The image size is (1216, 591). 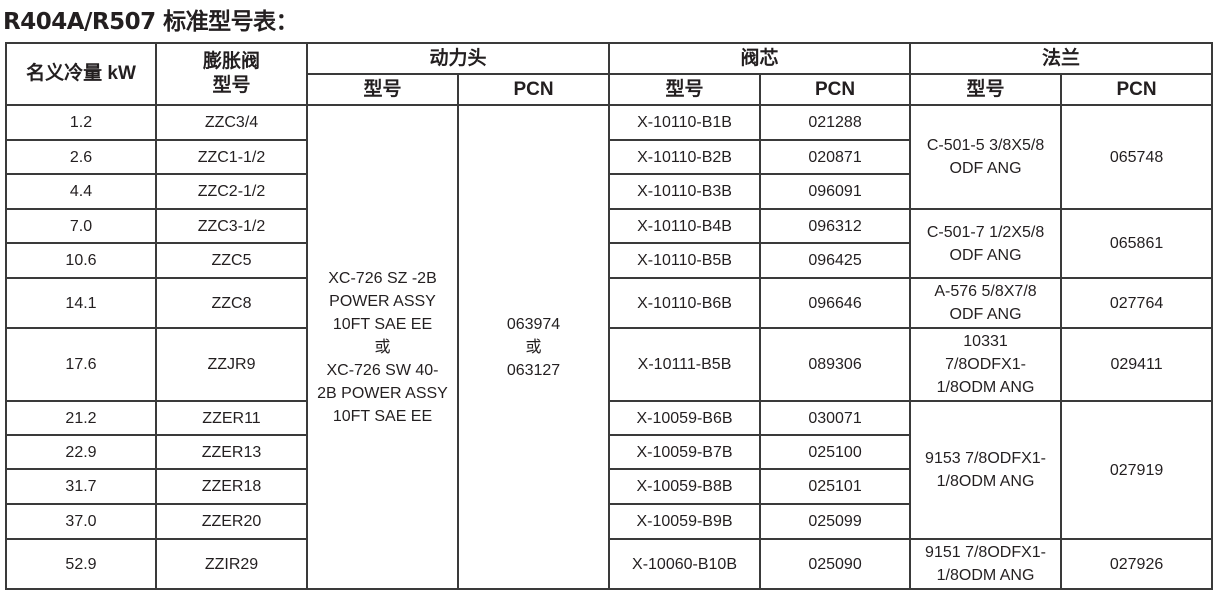 I want to click on flange-pcn-cell: 027919, so click(x=1137, y=470).